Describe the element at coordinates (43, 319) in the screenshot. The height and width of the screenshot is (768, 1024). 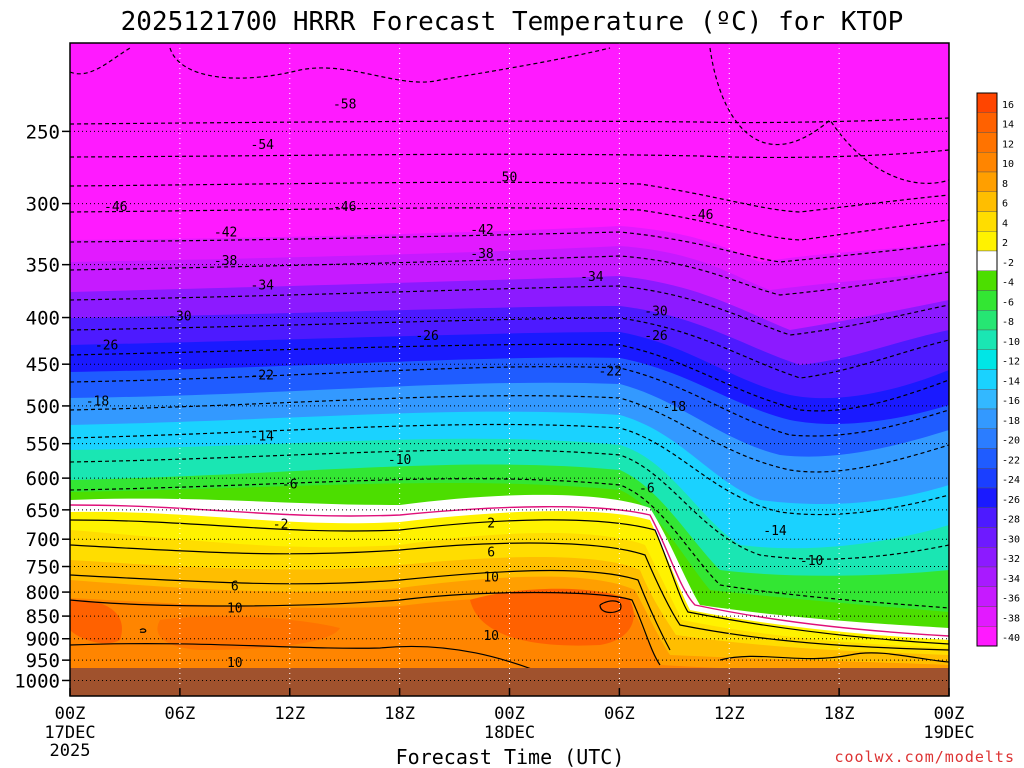
I see `y-tick-label: 400` at that location.